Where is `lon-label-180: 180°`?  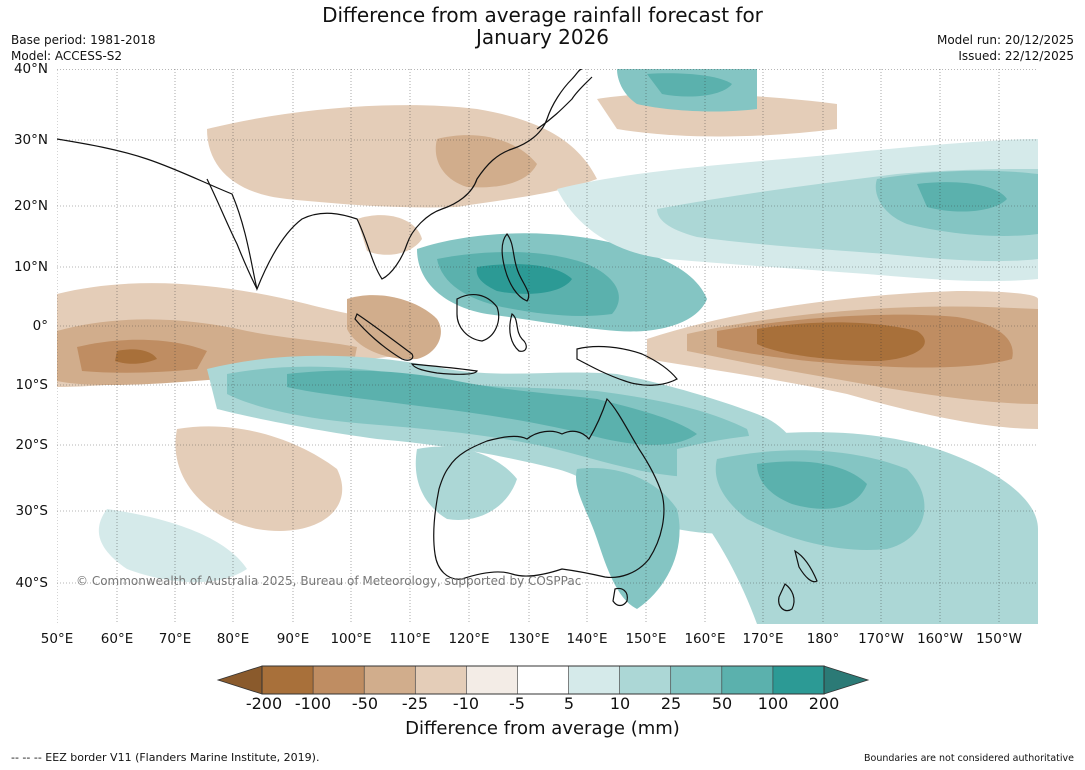
lon-label-180: 180° is located at coordinates (823, 639).